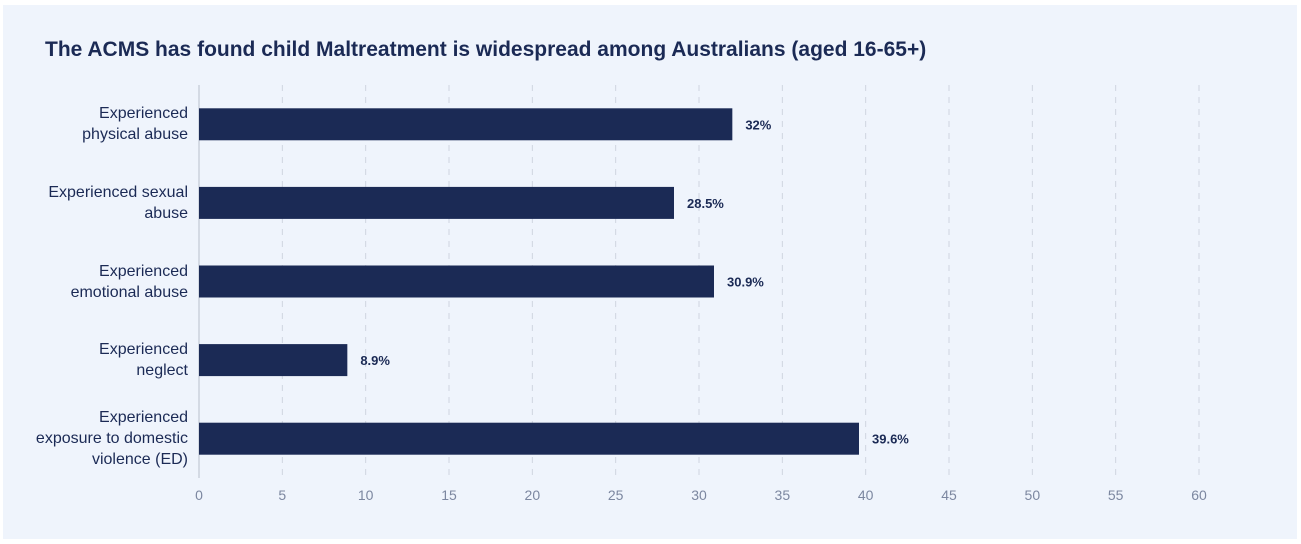 This screenshot has height=544, width=1301. I want to click on x-tick-label: 45, so click(949, 495).